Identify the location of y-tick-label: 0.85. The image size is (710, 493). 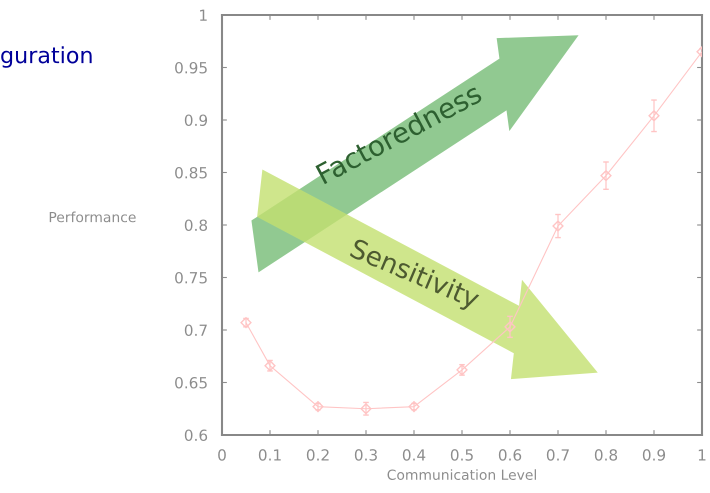
(191, 172).